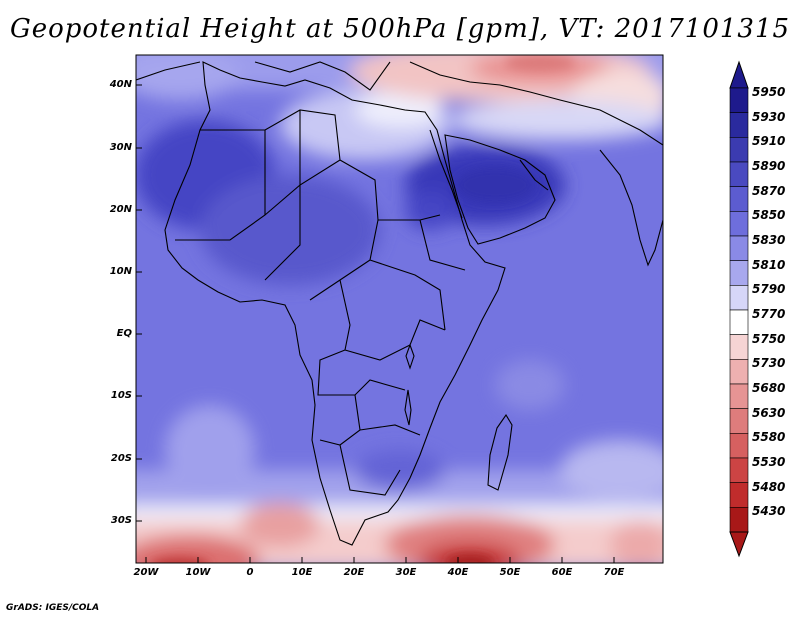 This screenshot has height=618, width=800. Describe the element at coordinates (124, 333) in the screenshot. I see `lat-label-eq: EQ` at that location.